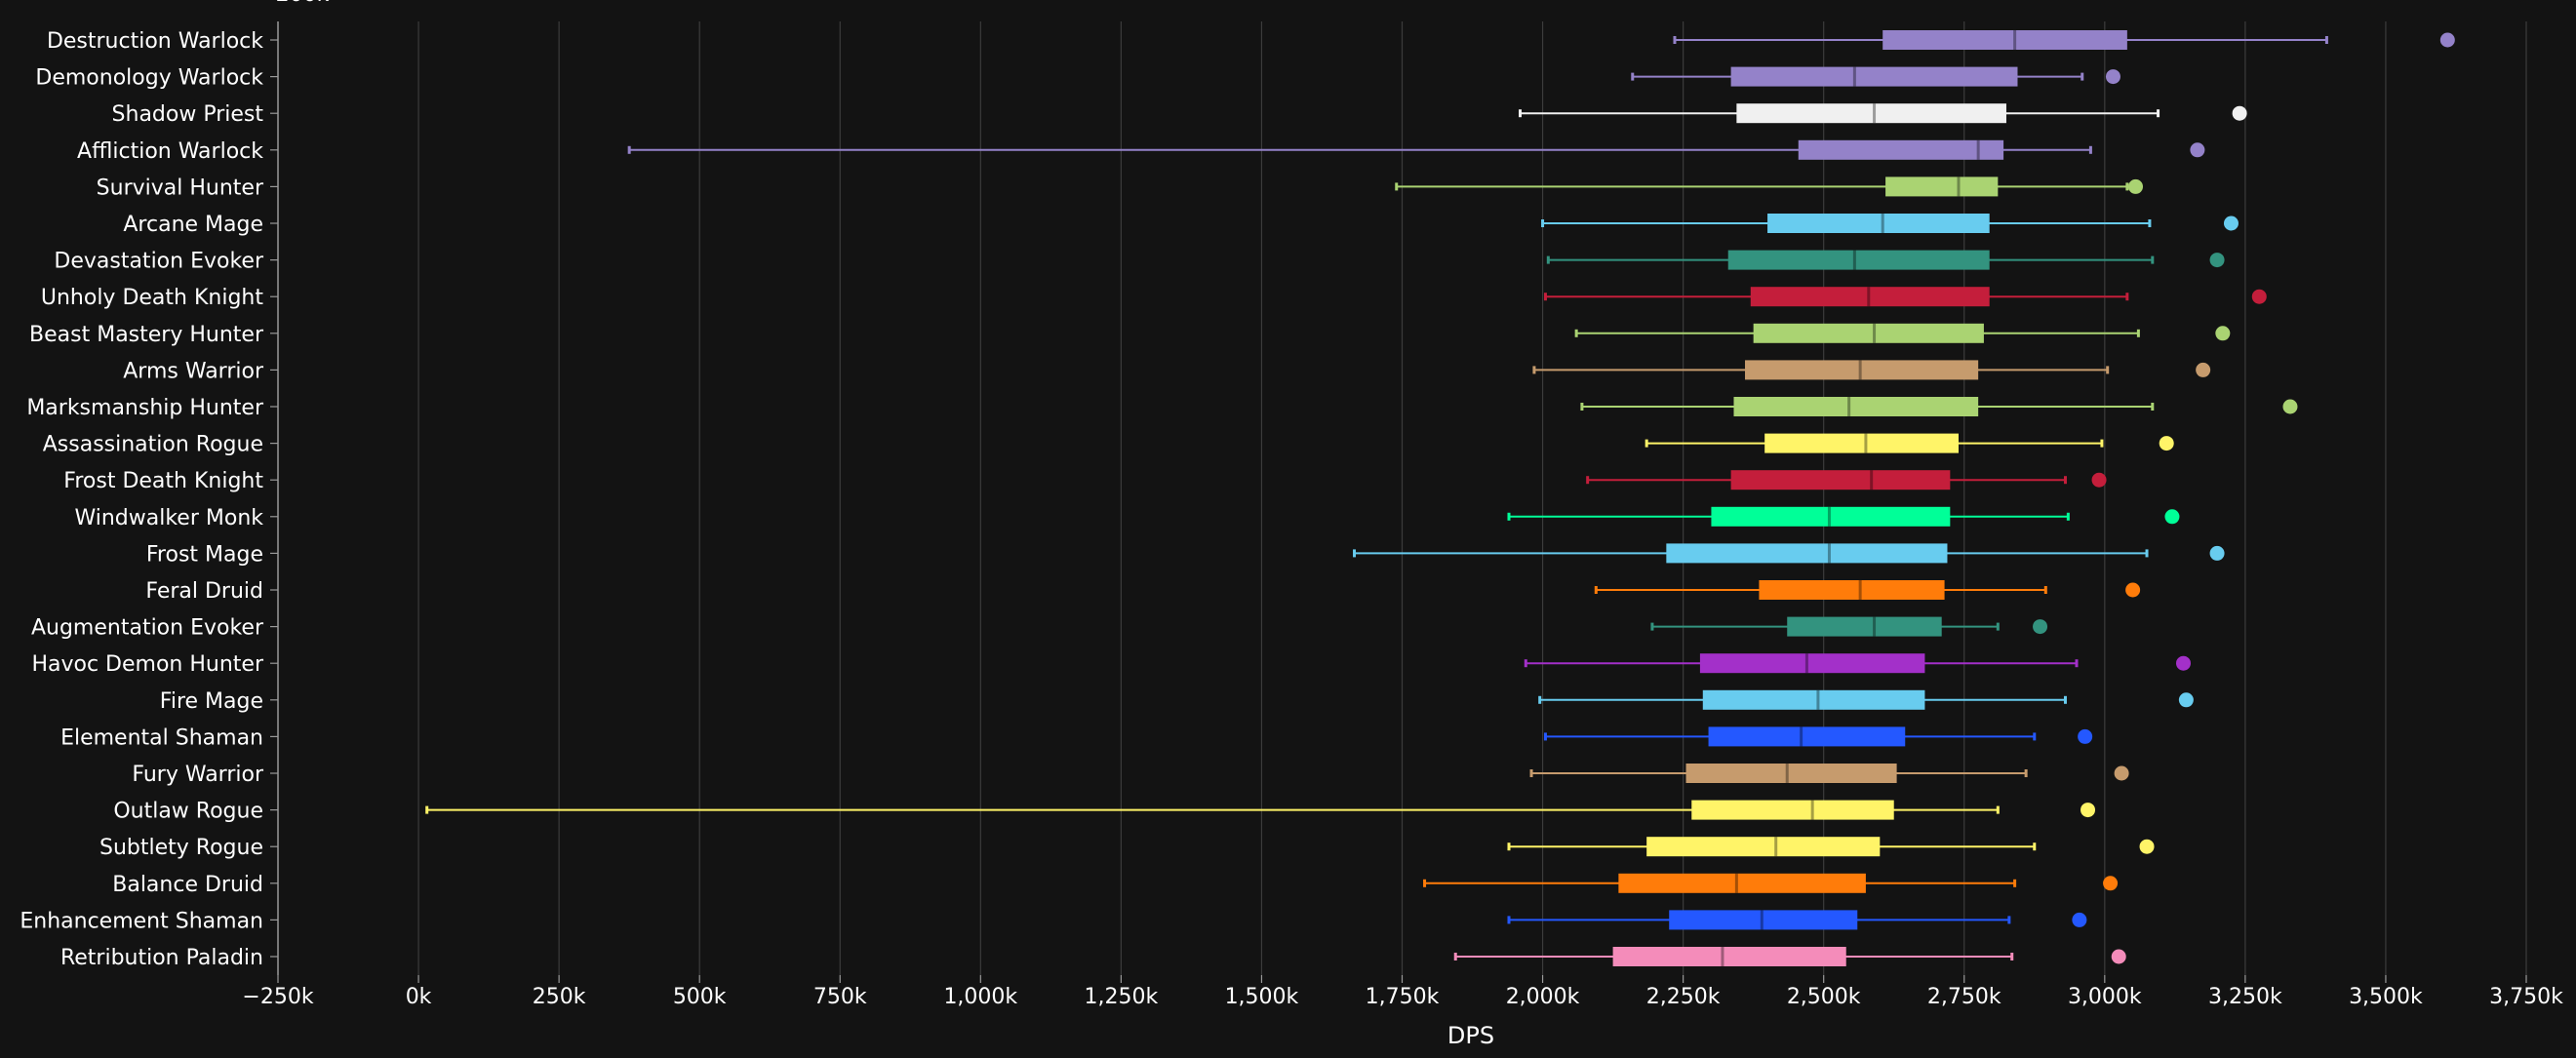  What do you see at coordinates (559, 997) in the screenshot?
I see `x-tick-label: 250k` at bounding box center [559, 997].